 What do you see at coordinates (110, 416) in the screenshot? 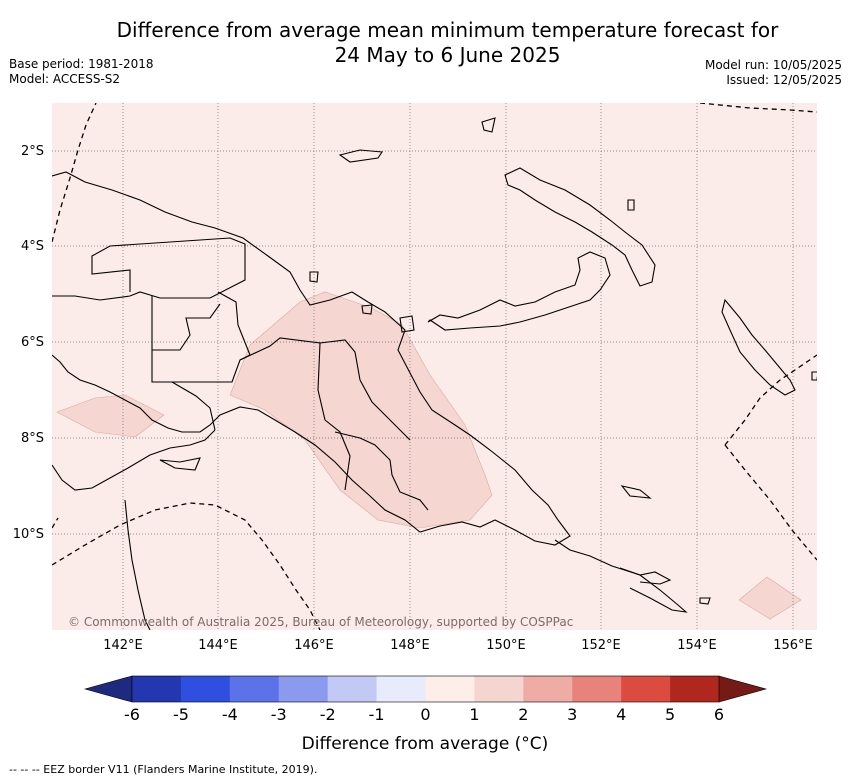
I see `anomaly-region-papua-south` at bounding box center [110, 416].